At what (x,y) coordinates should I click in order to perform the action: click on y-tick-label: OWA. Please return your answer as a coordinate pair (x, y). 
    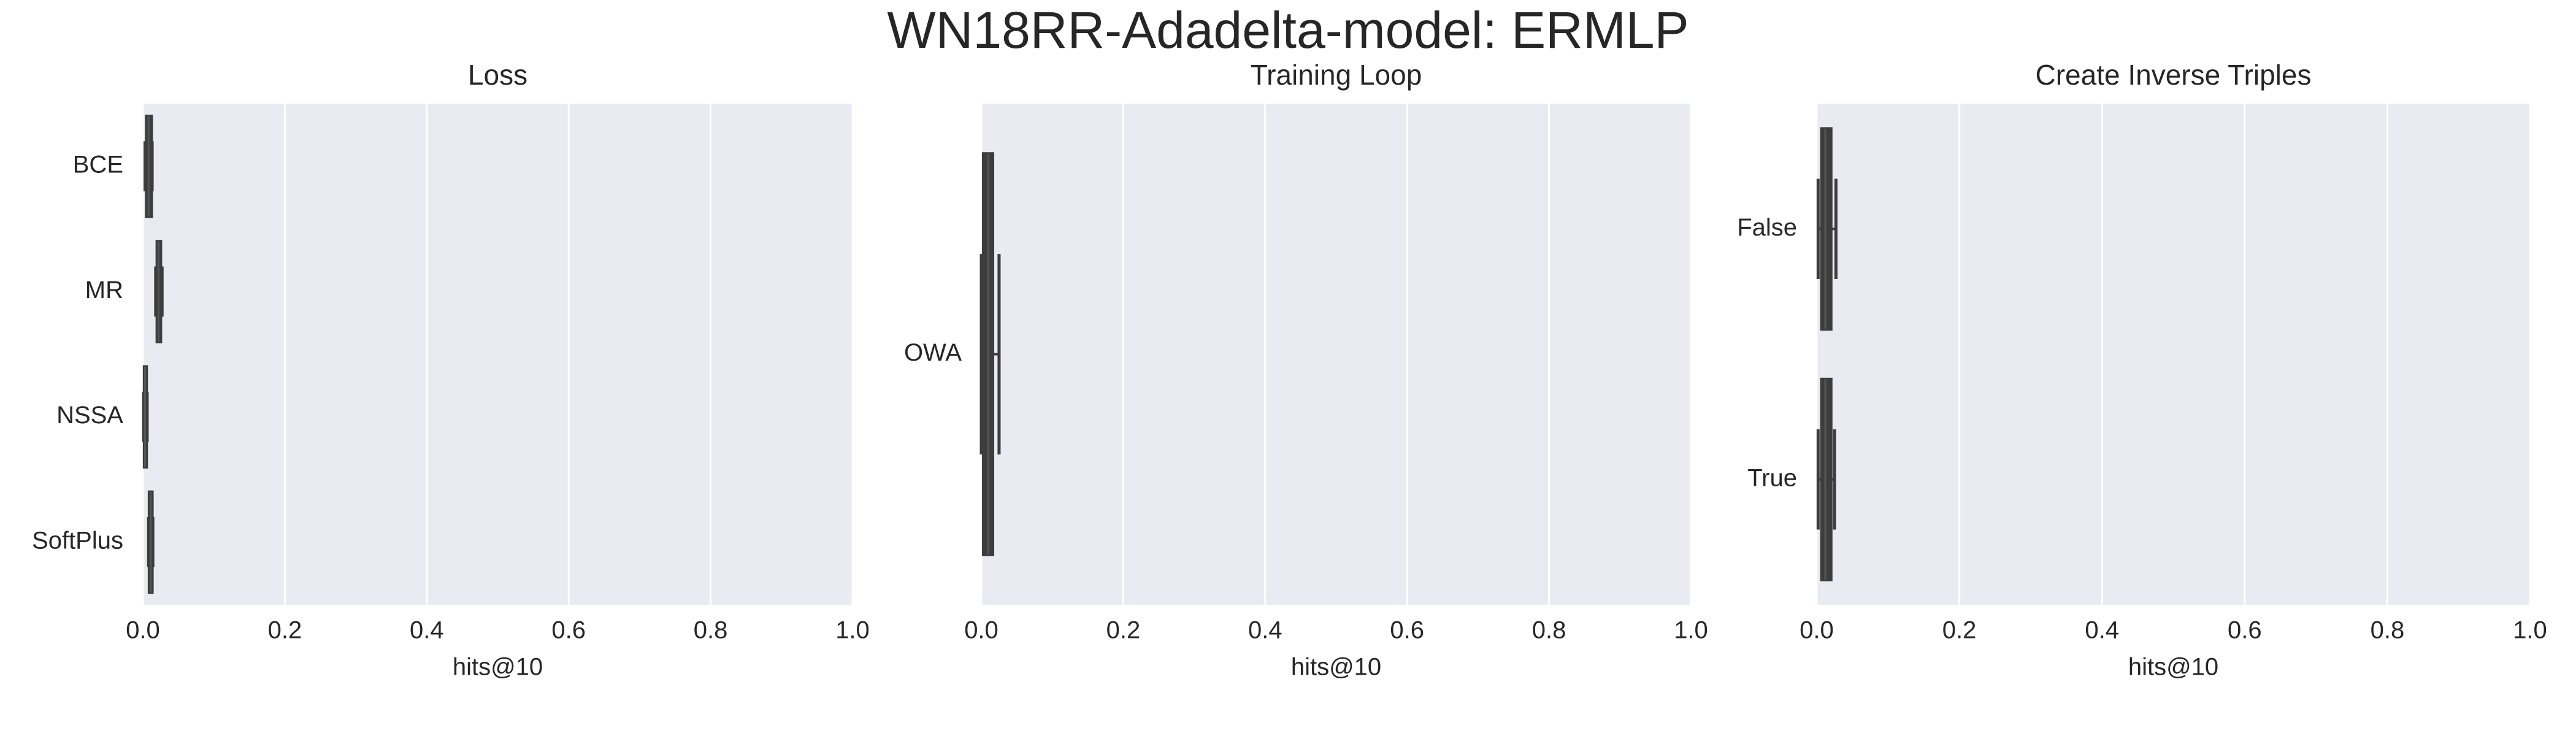
    Looking at the image, I should click on (933, 352).